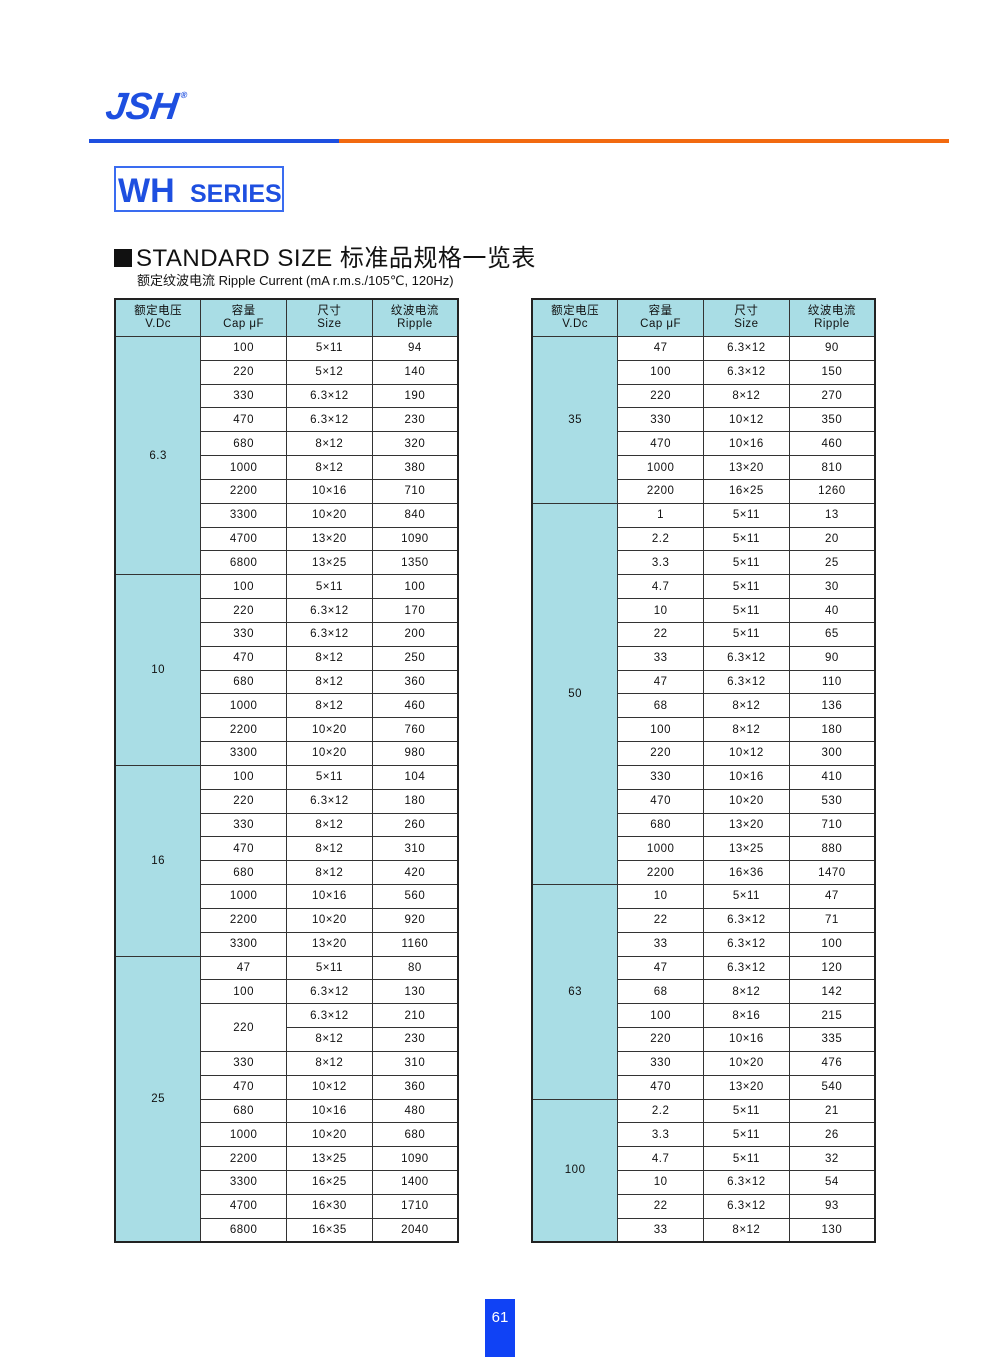 The height and width of the screenshot is (1357, 1000). What do you see at coordinates (415, 610) in the screenshot?
I see `ripple-cell: 170` at bounding box center [415, 610].